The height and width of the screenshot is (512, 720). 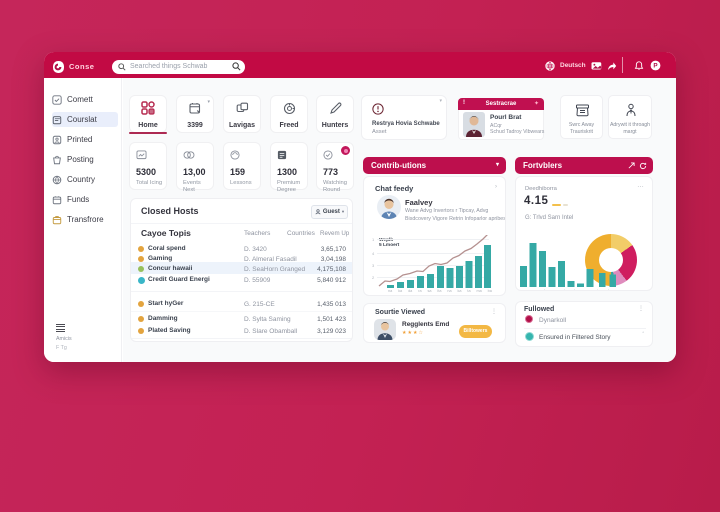 What do you see at coordinates (655, 66) in the screenshot?
I see `svg-text: P` at bounding box center [655, 66].